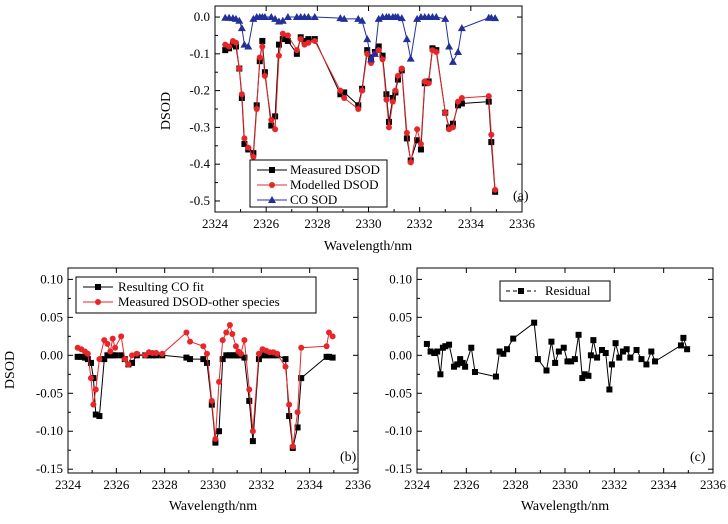 This screenshot has width=728, height=524. I want to click on panel-a-xtick-label: 2336, so click(522, 223).